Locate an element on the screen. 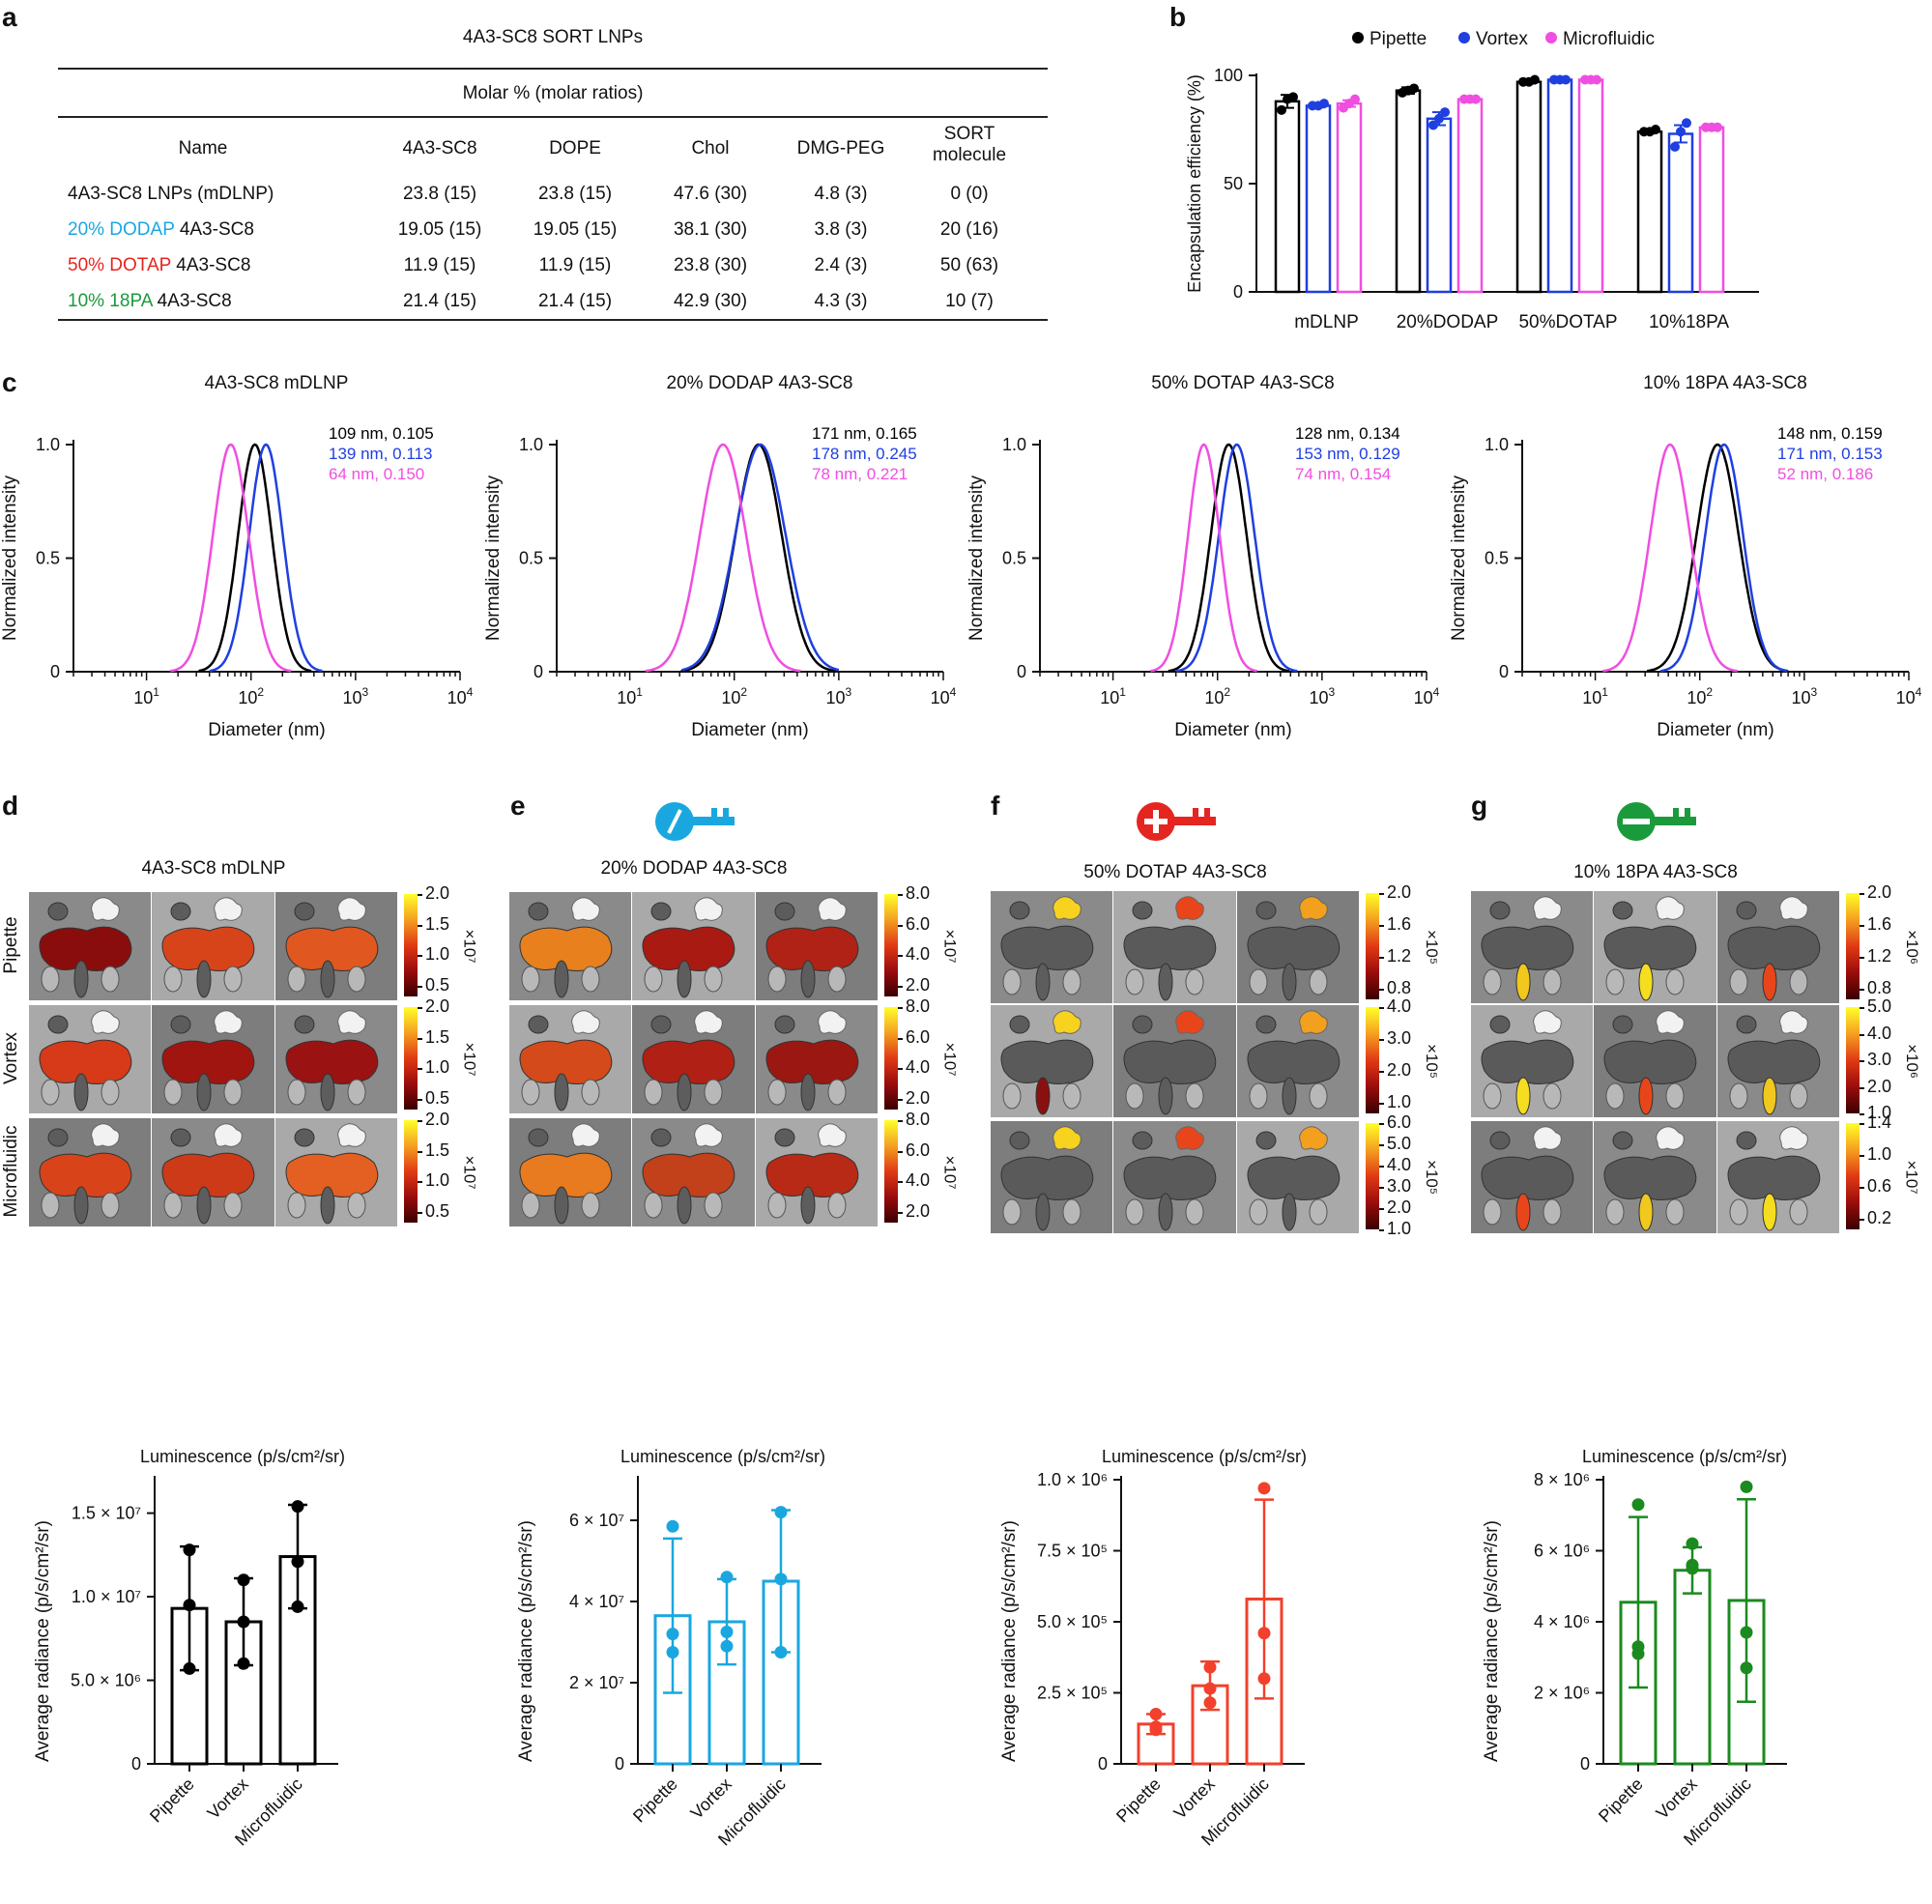 The width and height of the screenshot is (1932, 1904). size-pdi-annotation: 64 nm, 0.150 is located at coordinates (376, 474).